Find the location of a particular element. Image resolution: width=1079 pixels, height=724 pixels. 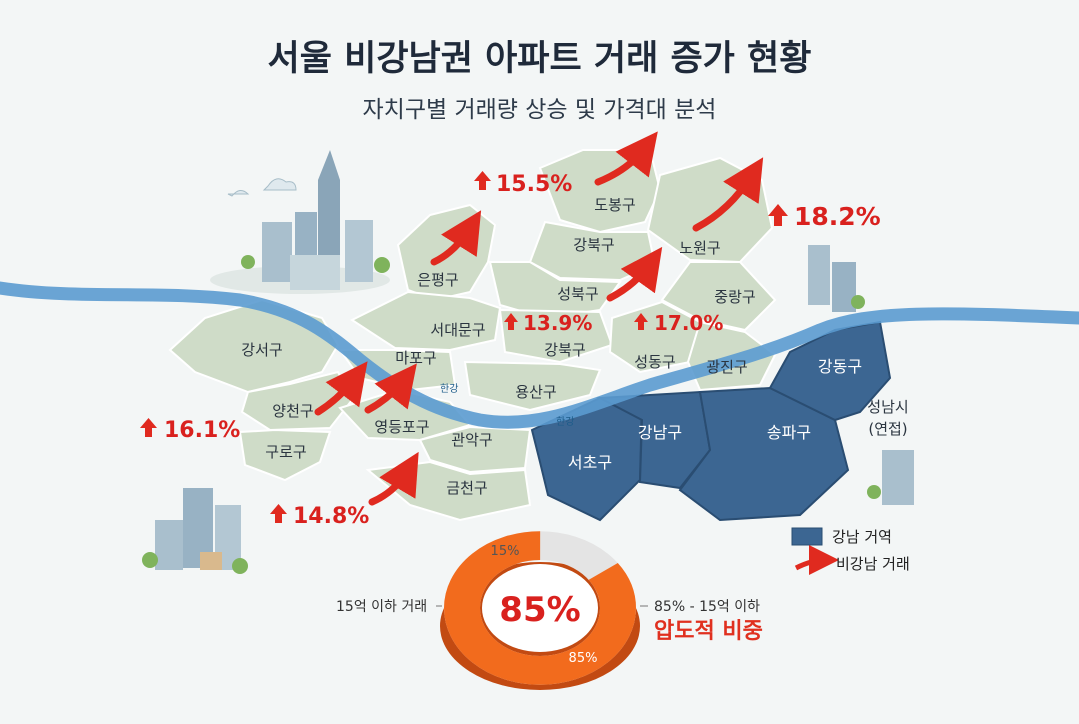

region-jungnang is located at coordinates (718, 296).